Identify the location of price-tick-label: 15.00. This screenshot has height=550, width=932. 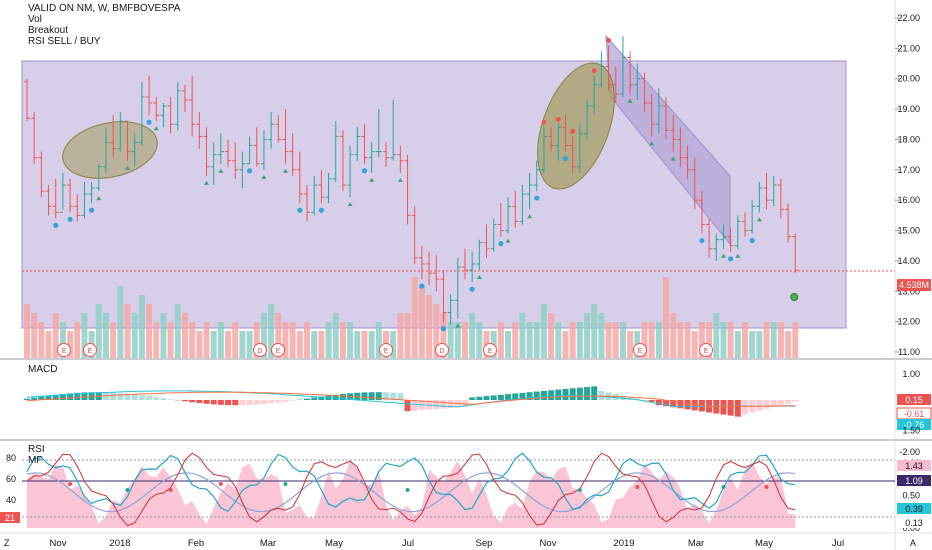
(908, 231).